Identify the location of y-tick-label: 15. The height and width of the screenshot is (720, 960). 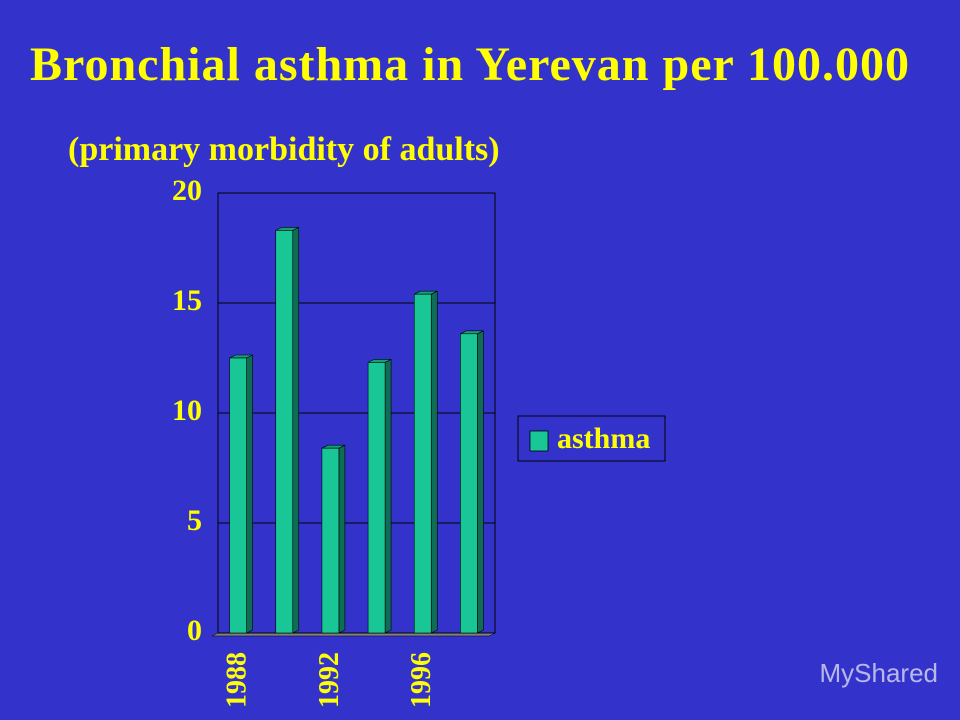
(187, 300).